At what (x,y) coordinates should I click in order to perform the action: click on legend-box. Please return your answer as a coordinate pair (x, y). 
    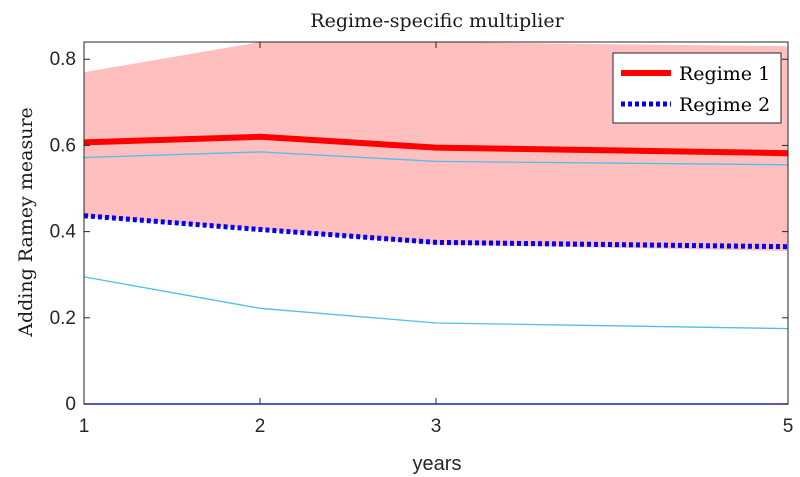
    Looking at the image, I should click on (697, 88).